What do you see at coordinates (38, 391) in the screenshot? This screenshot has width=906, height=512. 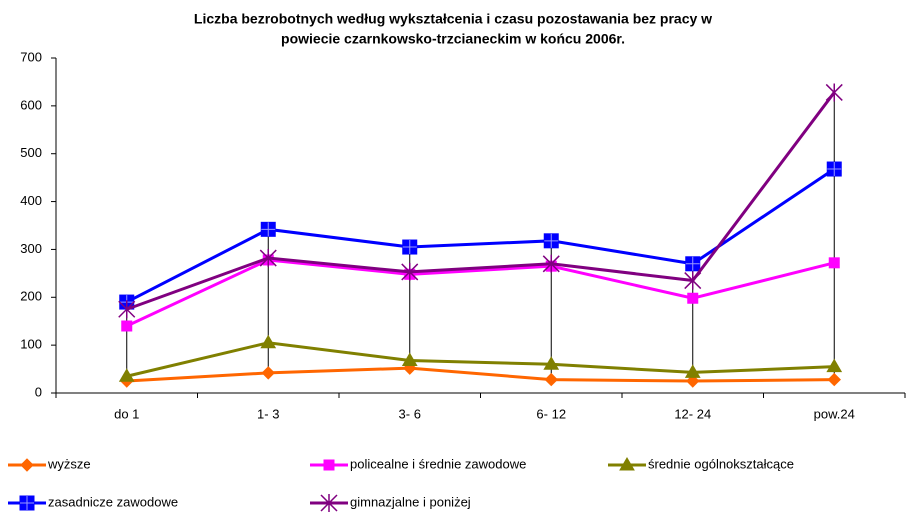 I see `y-tick-label: 0` at bounding box center [38, 391].